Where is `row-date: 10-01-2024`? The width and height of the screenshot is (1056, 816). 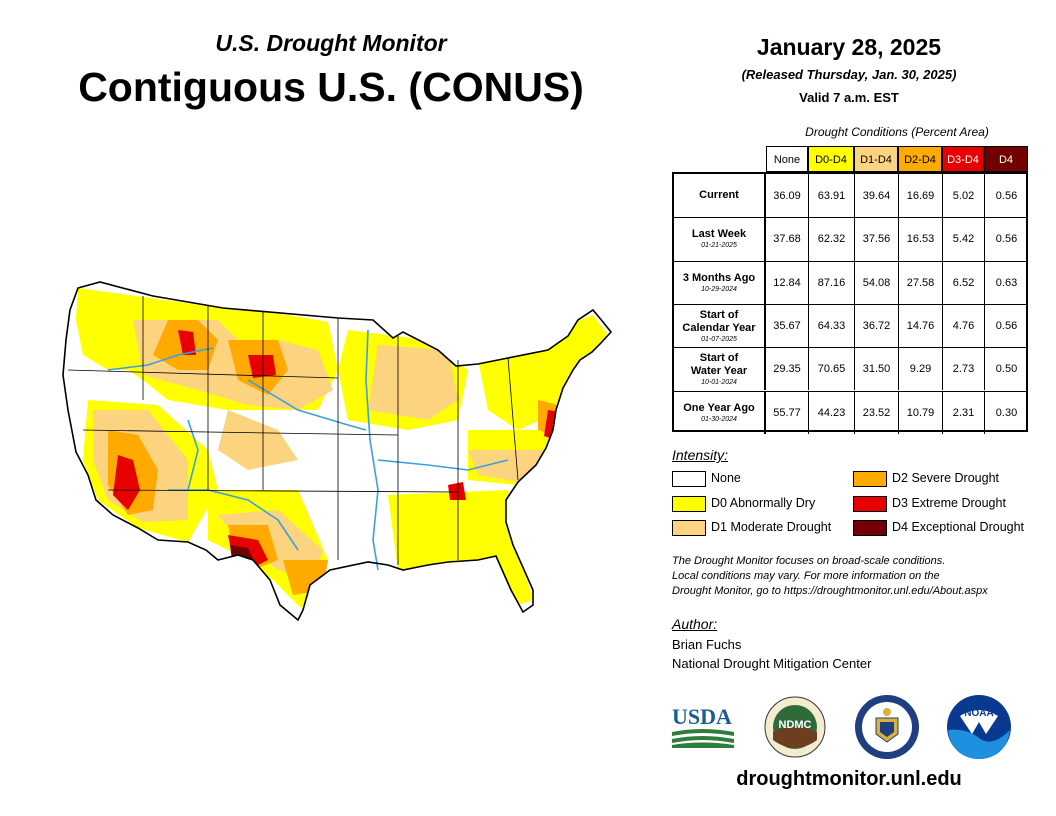 row-date: 10-01-2024 is located at coordinates (719, 382).